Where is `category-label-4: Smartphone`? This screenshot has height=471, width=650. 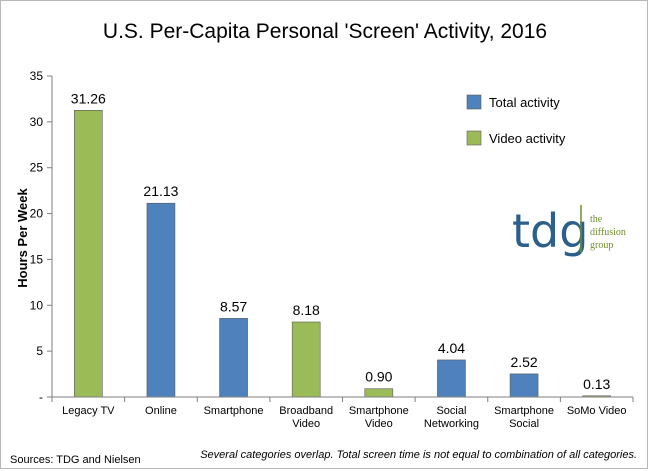 category-label-4: Smartphone is located at coordinates (379, 411).